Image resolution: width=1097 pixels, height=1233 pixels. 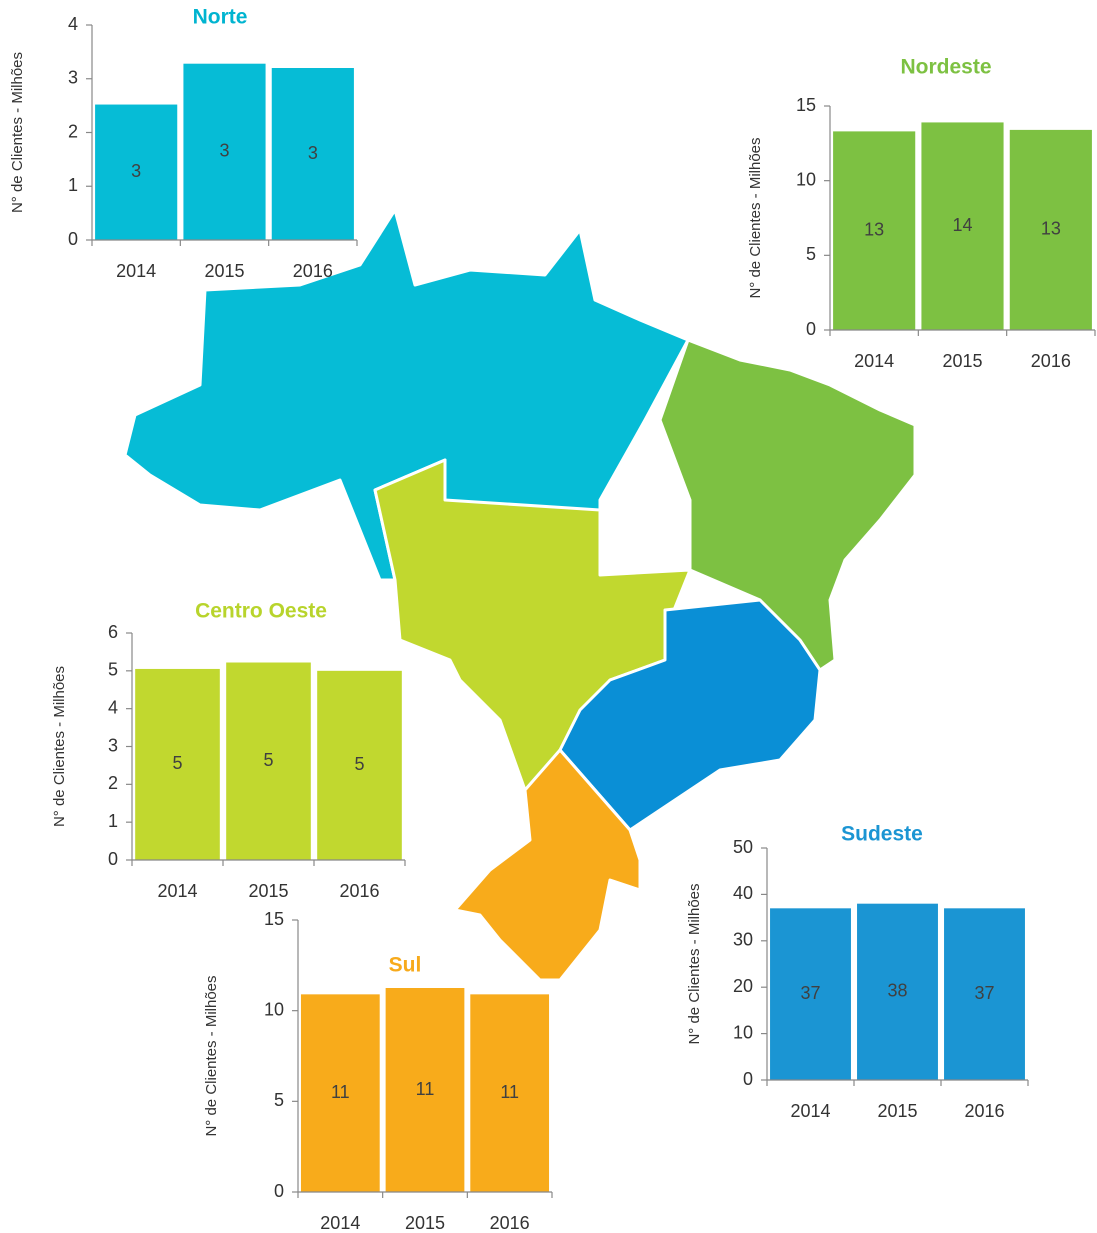 I want to click on chart-title: Nordeste, so click(x=945, y=67).